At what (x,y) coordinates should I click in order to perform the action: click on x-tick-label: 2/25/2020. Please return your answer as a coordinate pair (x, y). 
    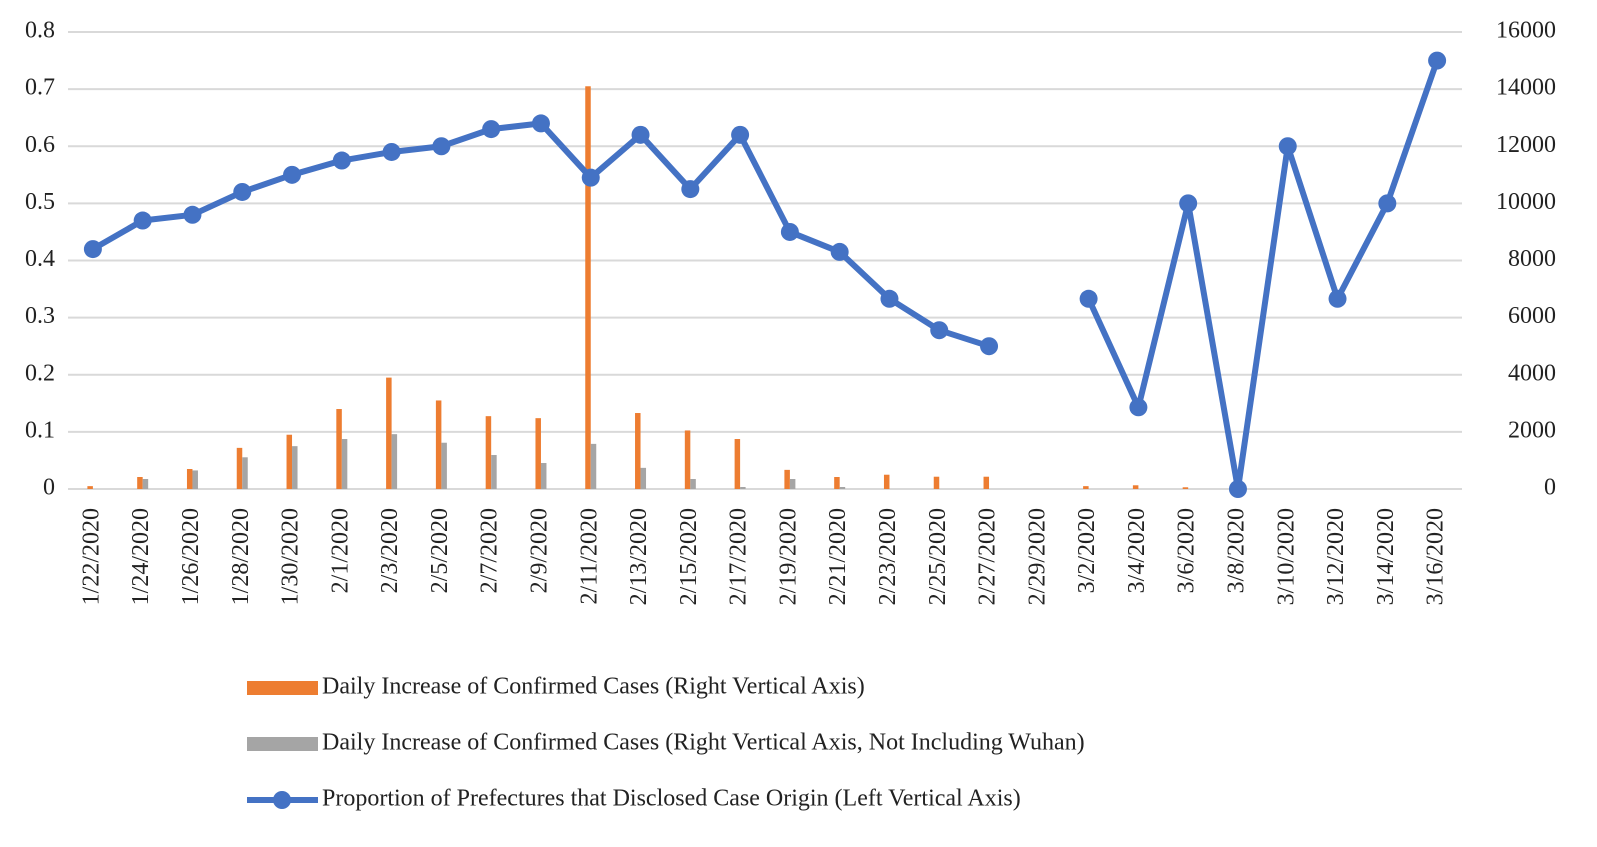
    Looking at the image, I should click on (938, 556).